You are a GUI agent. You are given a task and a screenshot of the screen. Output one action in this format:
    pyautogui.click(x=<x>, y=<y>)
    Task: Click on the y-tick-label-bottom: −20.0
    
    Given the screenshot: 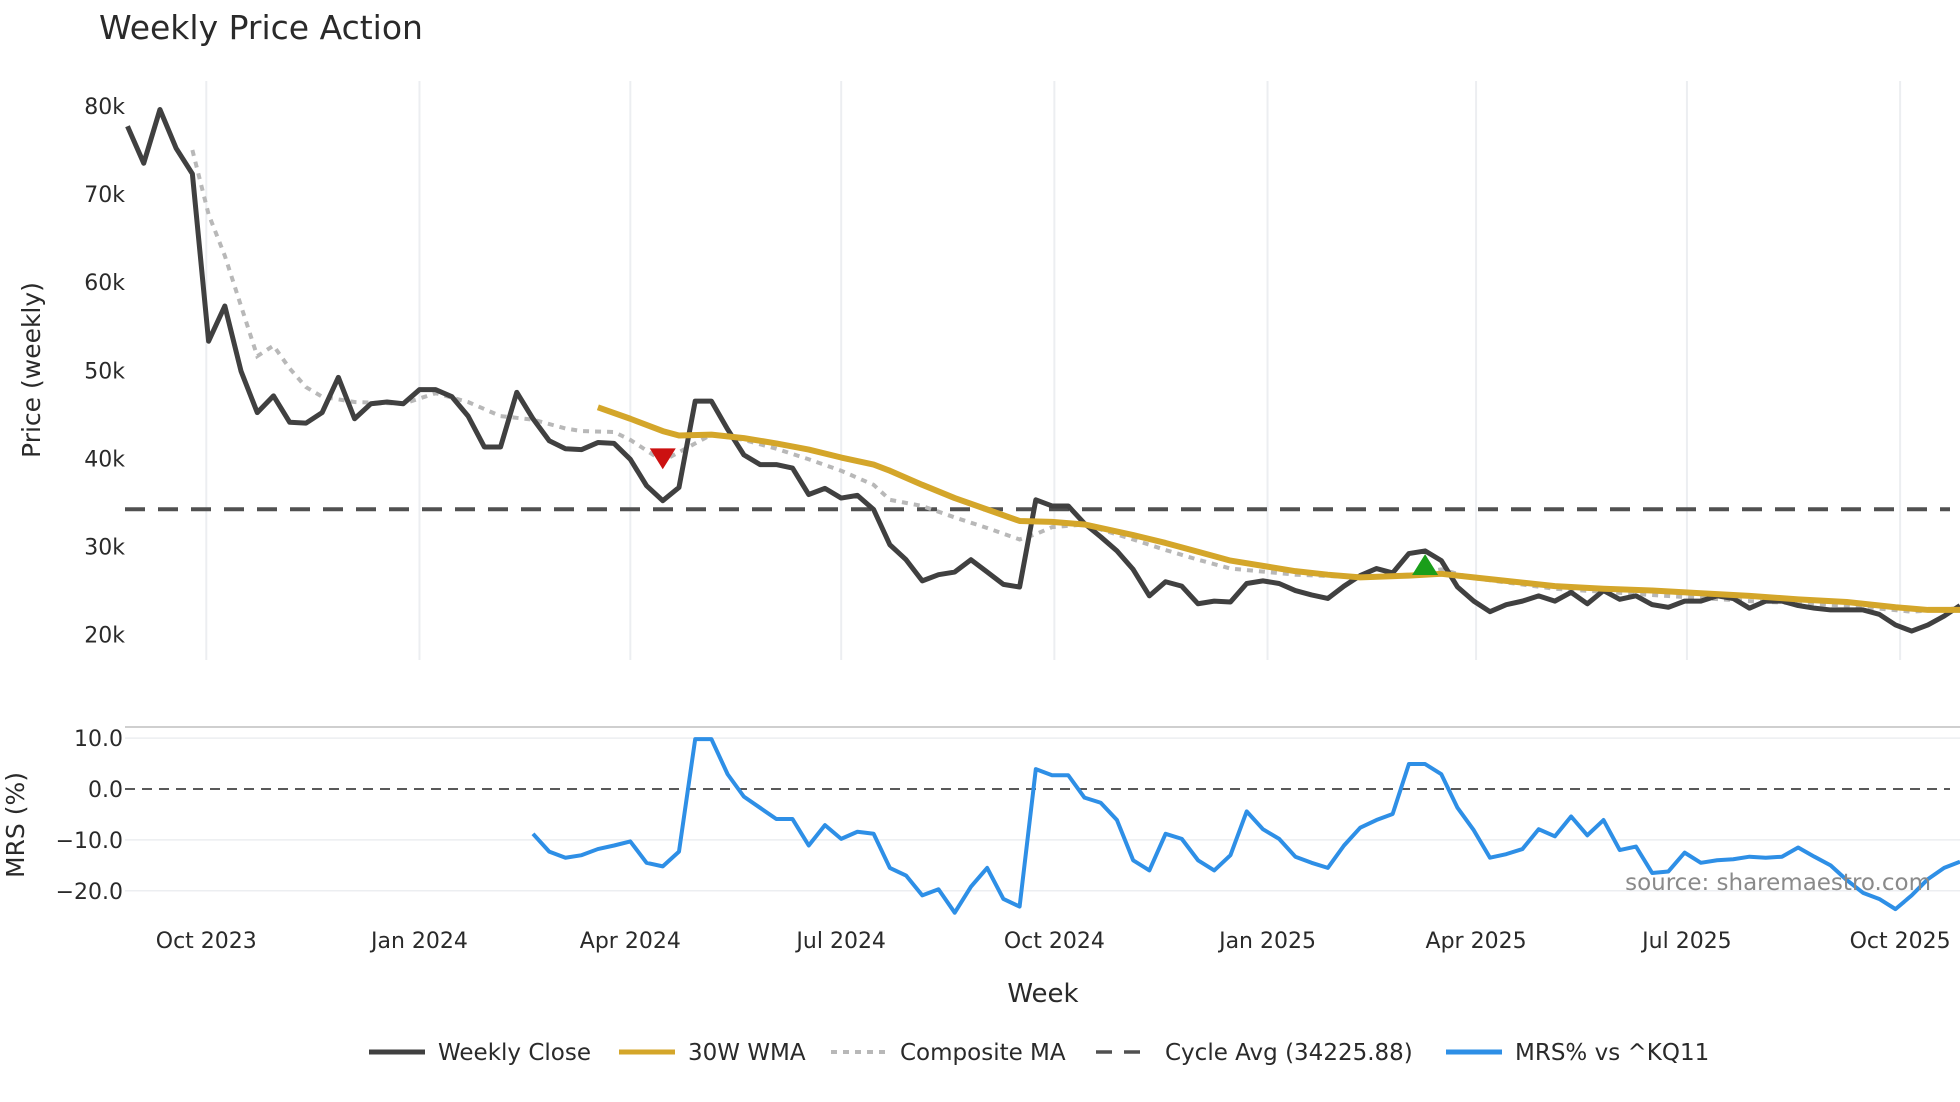 What is the action you would take?
    pyautogui.click(x=89, y=892)
    